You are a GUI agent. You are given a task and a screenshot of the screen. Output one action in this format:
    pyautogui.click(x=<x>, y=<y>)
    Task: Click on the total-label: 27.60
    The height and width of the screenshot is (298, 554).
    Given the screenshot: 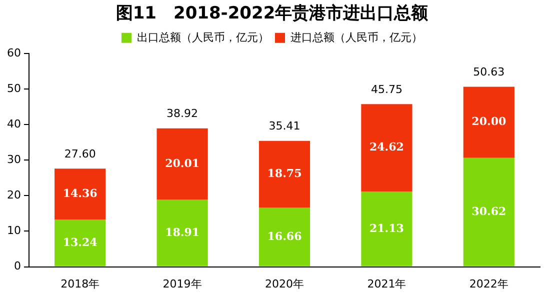 What is the action you would take?
    pyautogui.click(x=80, y=153)
    